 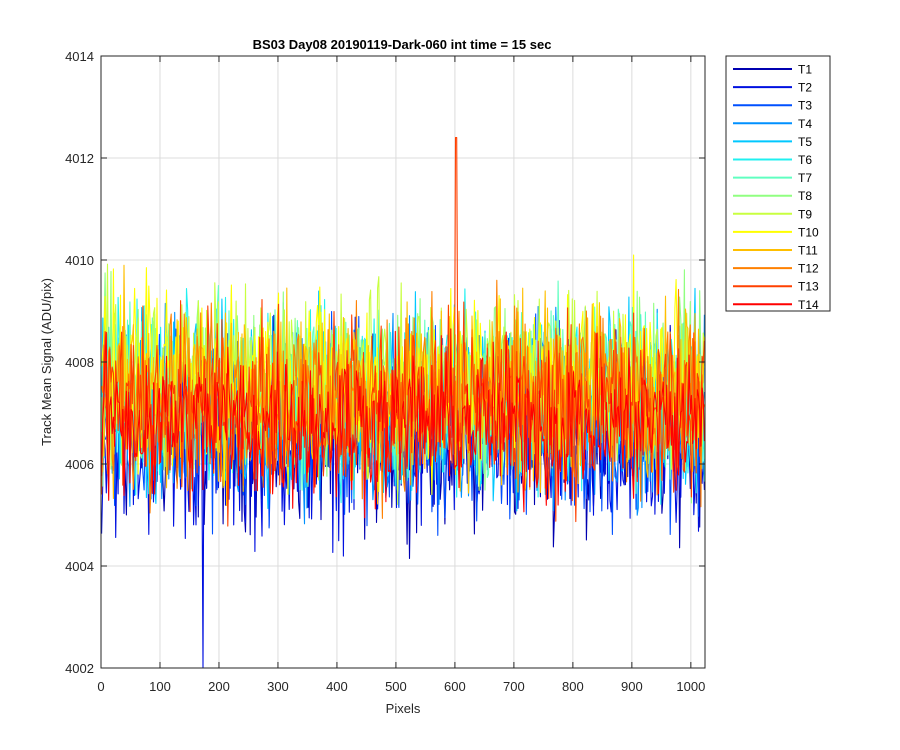 I want to click on legend-label-t1: T1, so click(x=805, y=70).